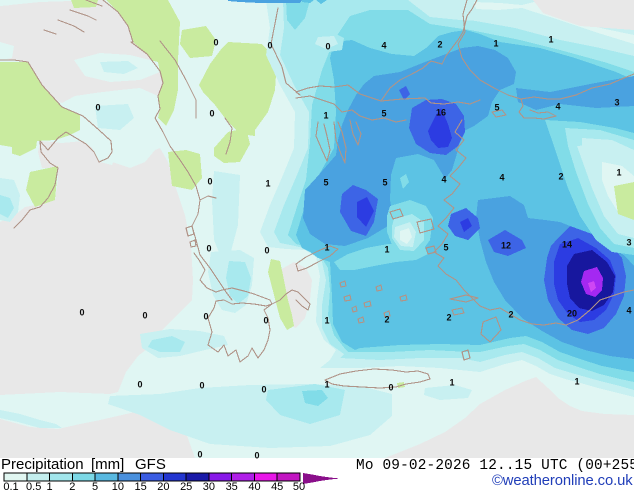 This screenshot has height=490, width=634. What do you see at coordinates (10, 485) in the screenshot?
I see `svg-text: 0.1` at bounding box center [10, 485].